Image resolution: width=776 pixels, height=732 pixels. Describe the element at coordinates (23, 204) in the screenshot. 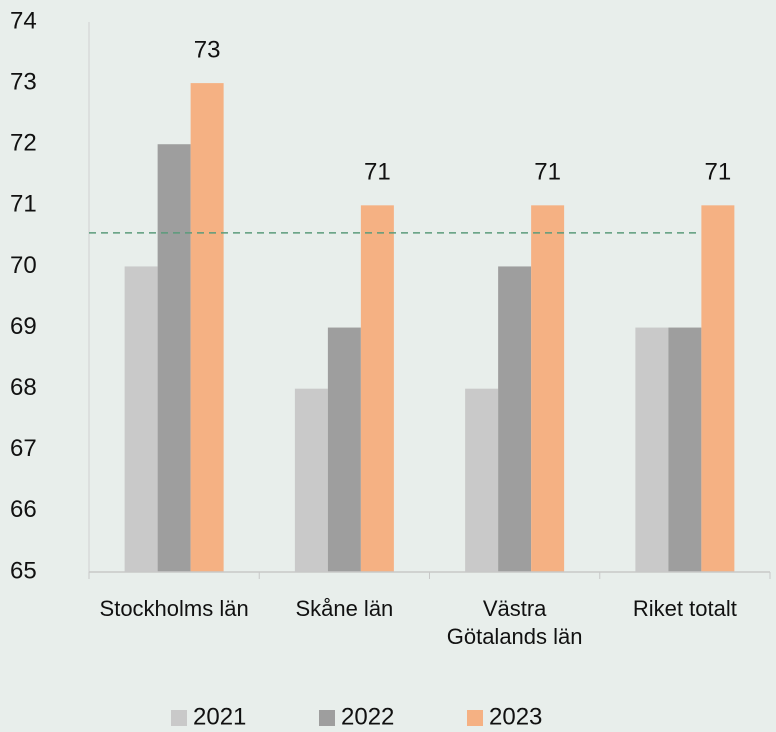

I see `y-tick-label: 71` at that location.